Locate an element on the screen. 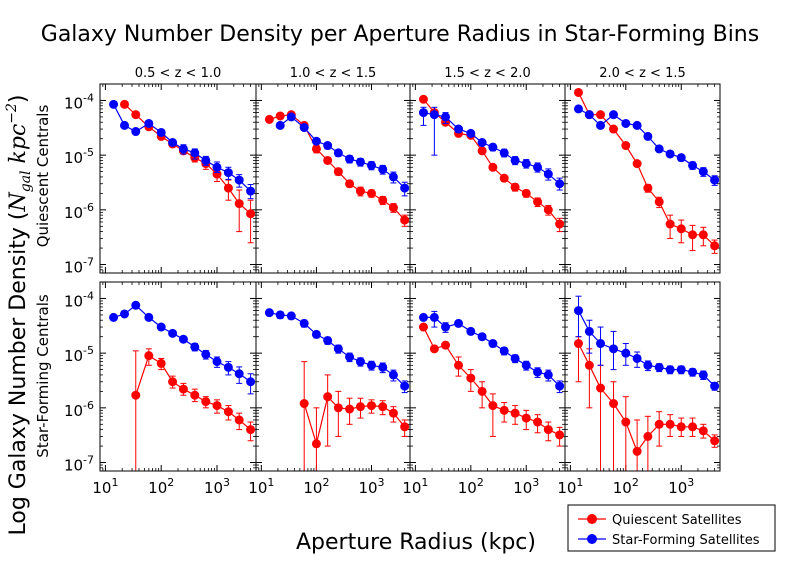 The width and height of the screenshot is (800, 575). row-label-quiescent-centrals: Quiescent Centrals is located at coordinates (43, 176).